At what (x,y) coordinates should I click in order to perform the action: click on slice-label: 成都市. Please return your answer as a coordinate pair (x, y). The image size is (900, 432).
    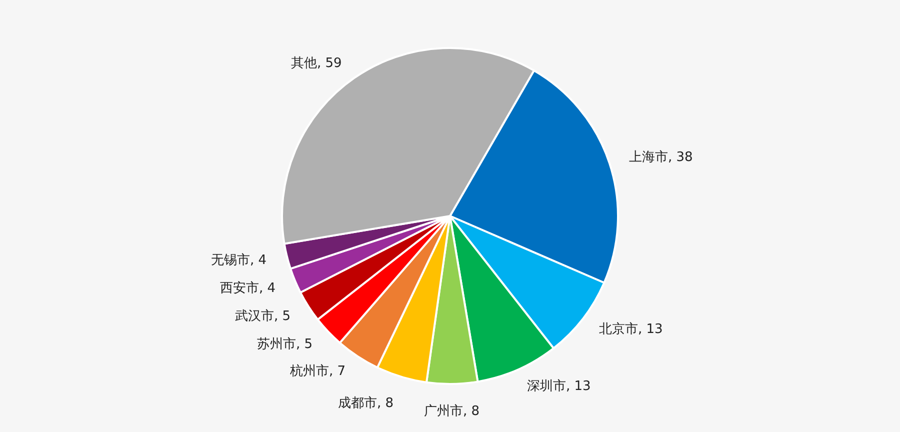
    Looking at the image, I should click on (357, 403).